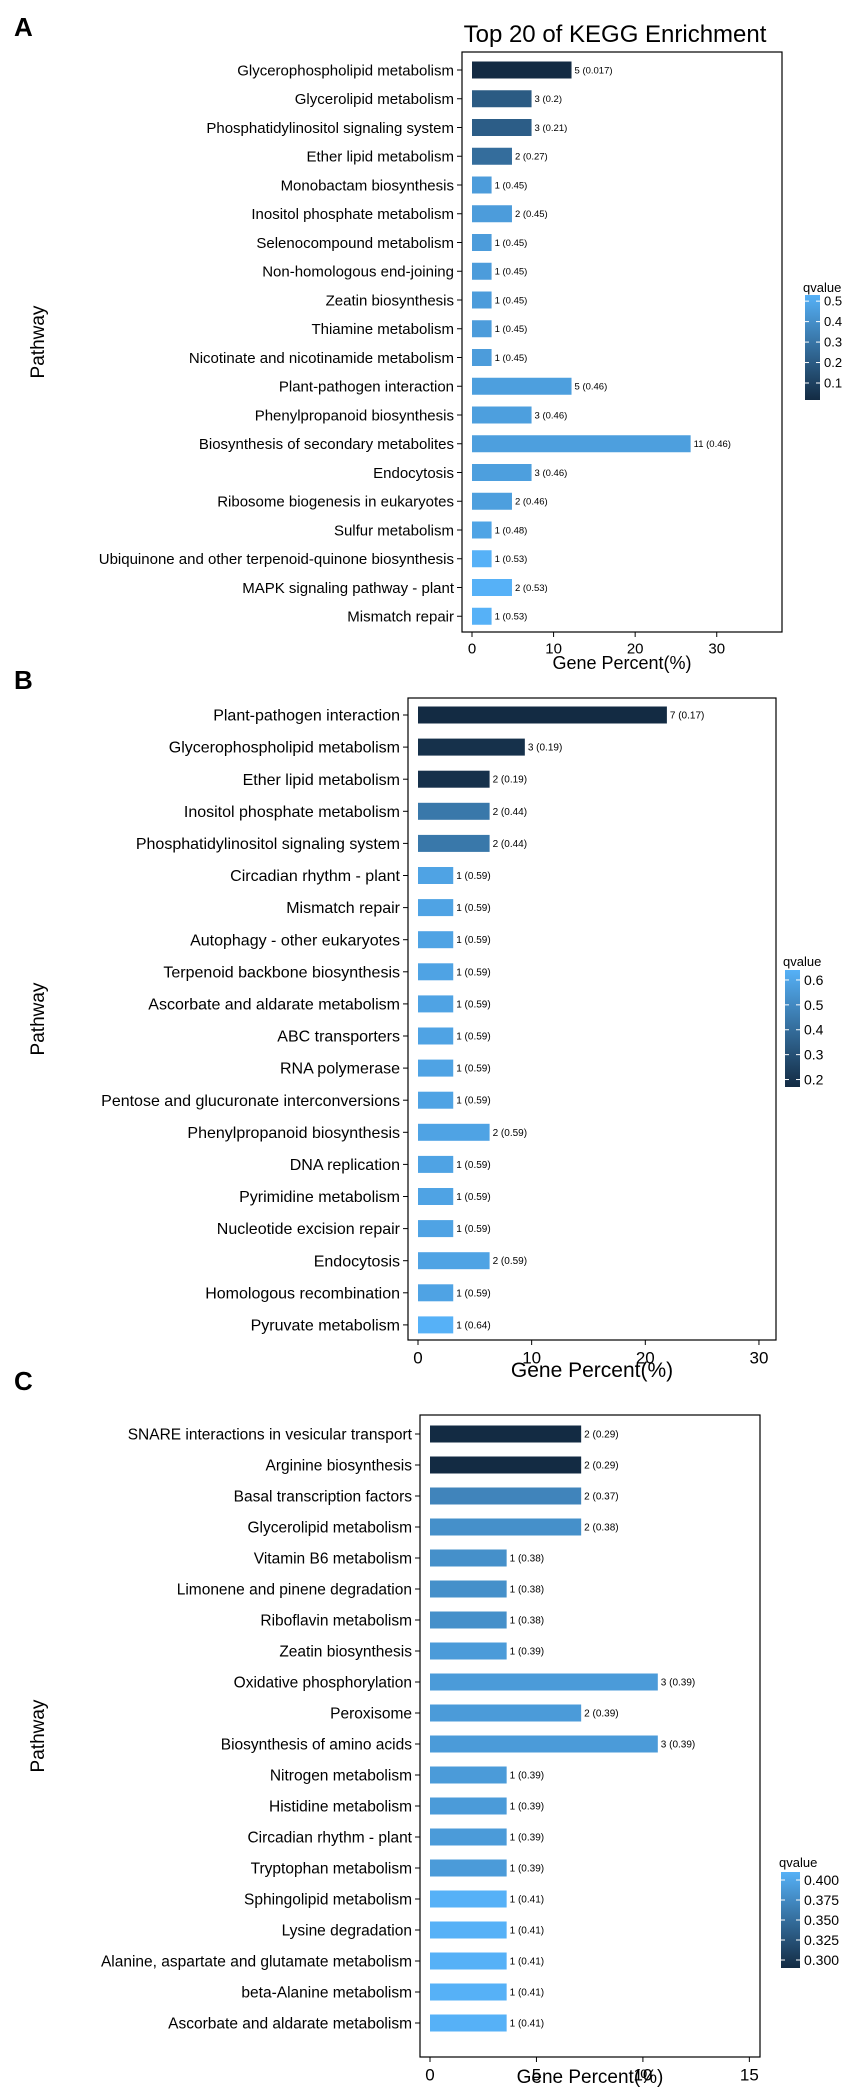 The width and height of the screenshot is (854, 2087). Describe the element at coordinates (510, 844) in the screenshot. I see `bar-label: 2 (0.44)` at that location.